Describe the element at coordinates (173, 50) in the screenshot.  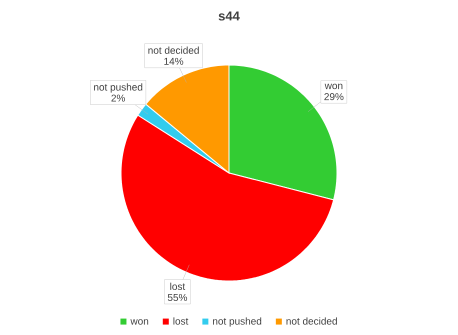
I see `slice-label: not decided` at that location.